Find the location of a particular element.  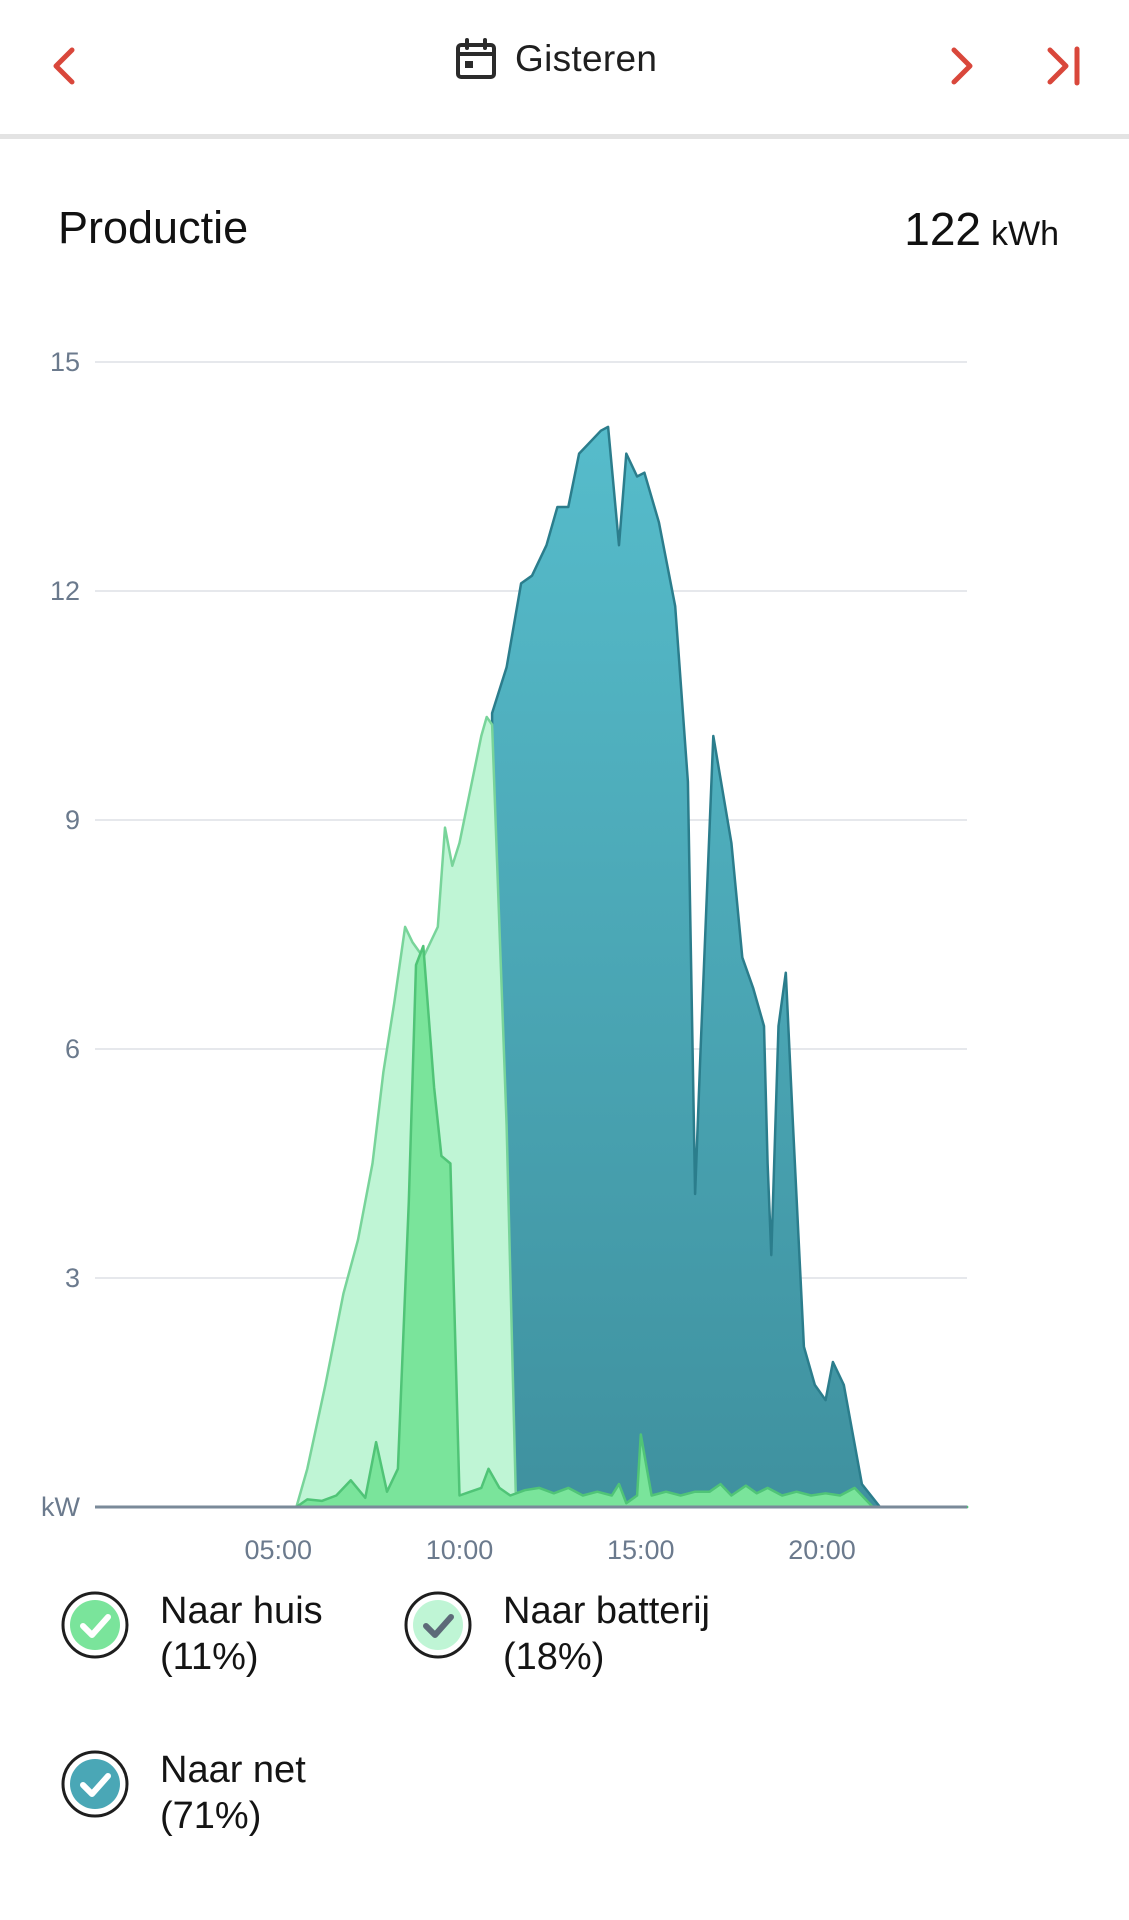

date-label: Gisteren is located at coordinates (586, 58).